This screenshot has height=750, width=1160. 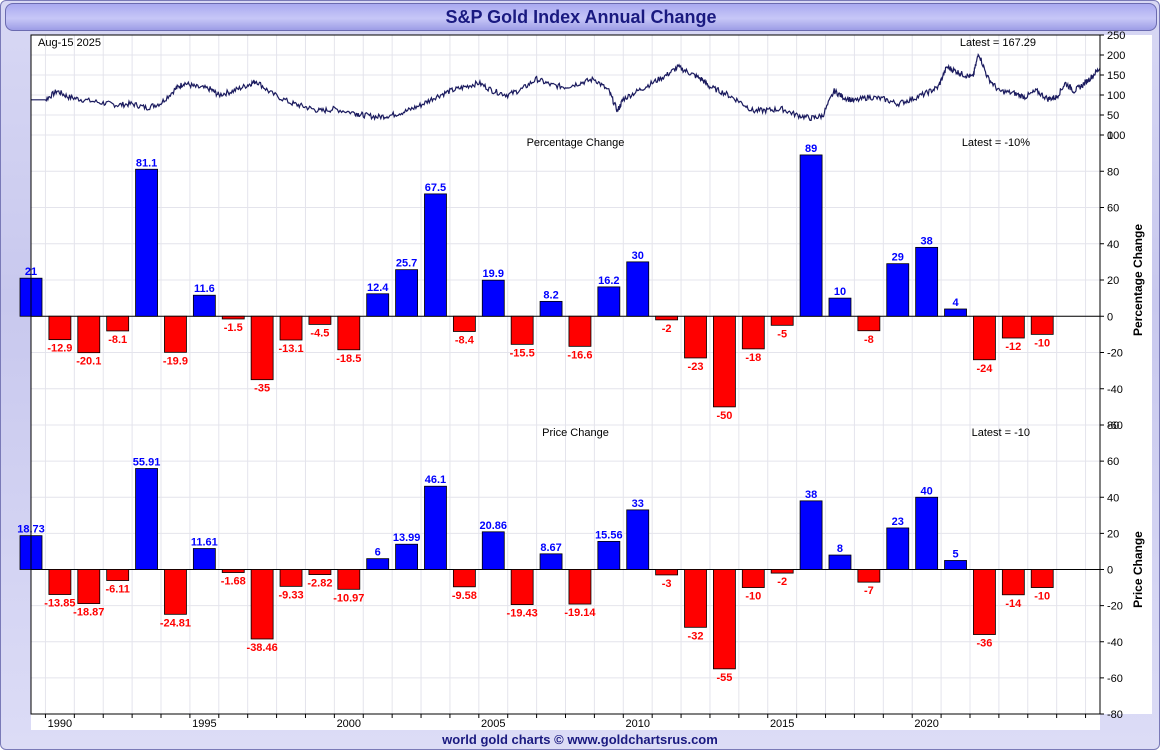 I want to click on data-label-1992: -8.1, so click(x=117, y=340).